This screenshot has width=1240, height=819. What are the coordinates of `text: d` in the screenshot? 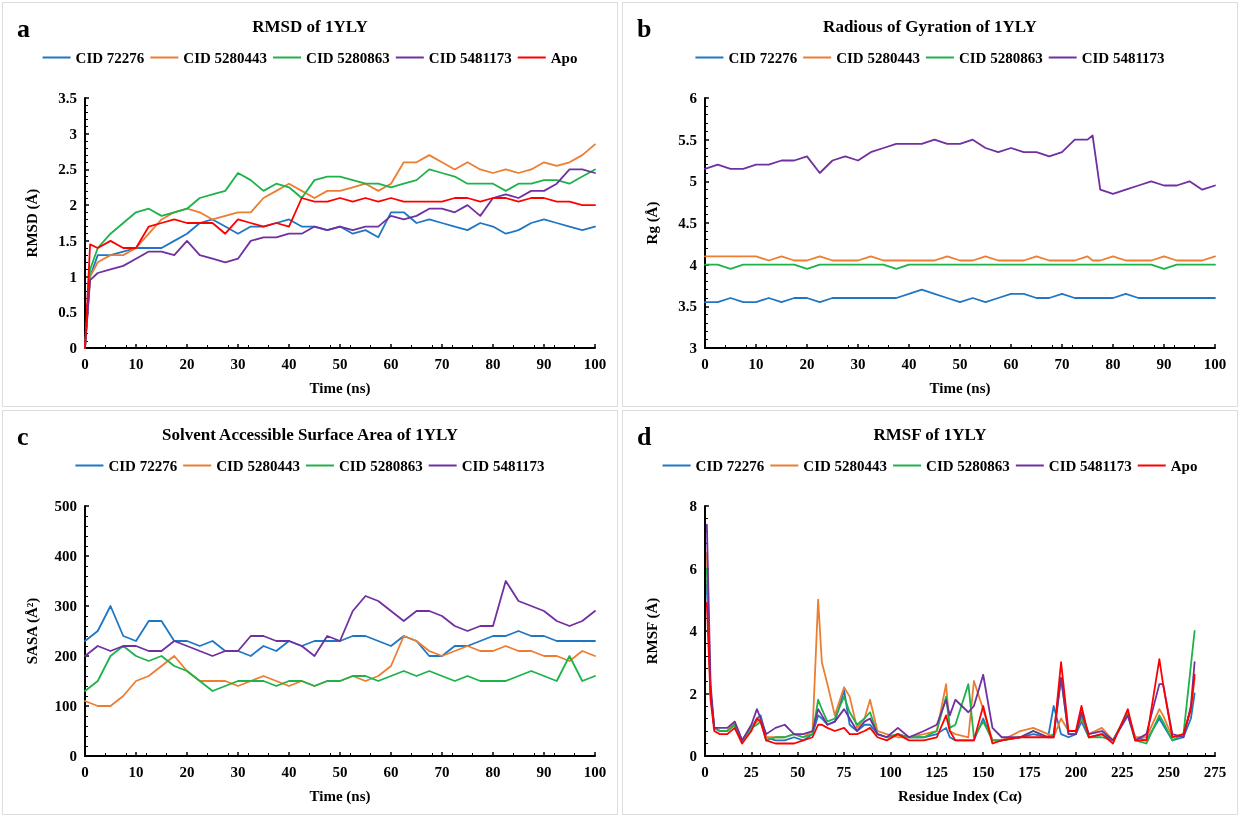 It's located at (644, 436).